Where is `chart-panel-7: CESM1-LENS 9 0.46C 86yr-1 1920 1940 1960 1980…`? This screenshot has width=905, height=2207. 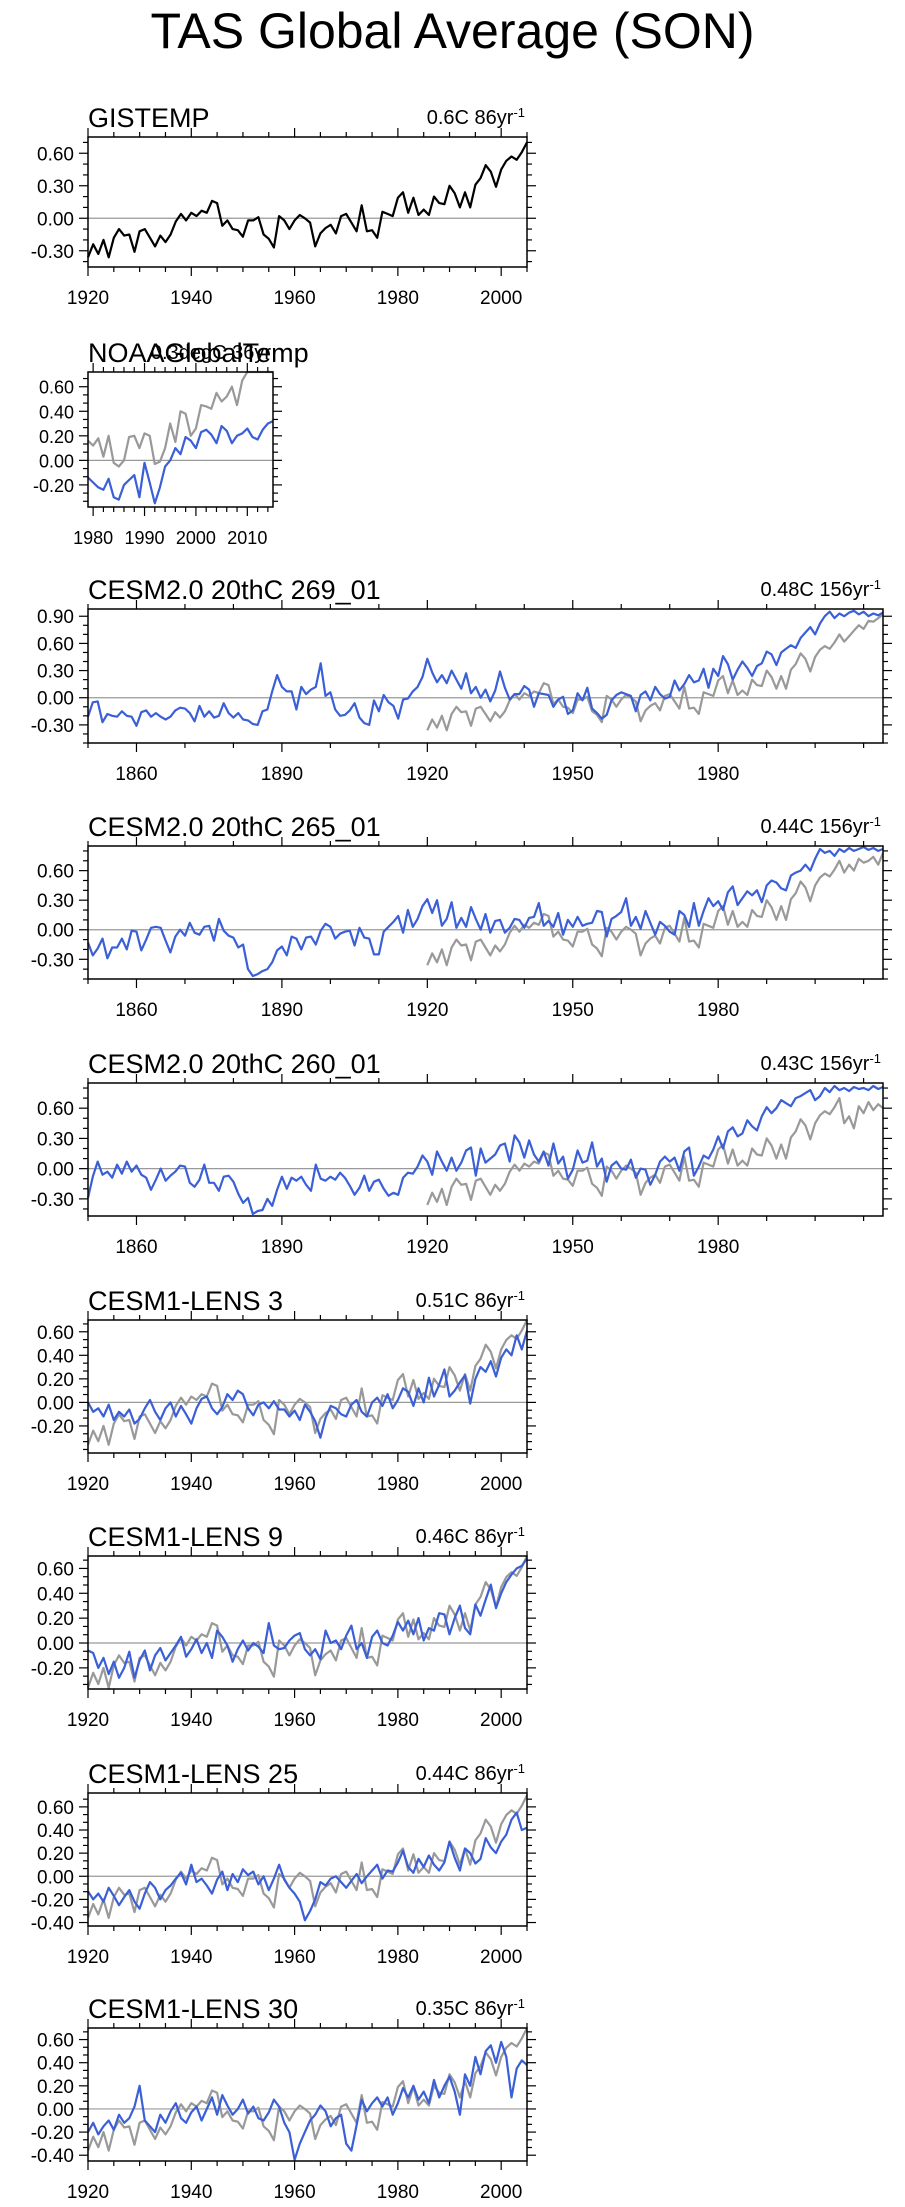
chart-panel-7: CESM1-LENS 9 0.46C 86yr-1 1920 1940 1960 1980… is located at coordinates (283, 1626).